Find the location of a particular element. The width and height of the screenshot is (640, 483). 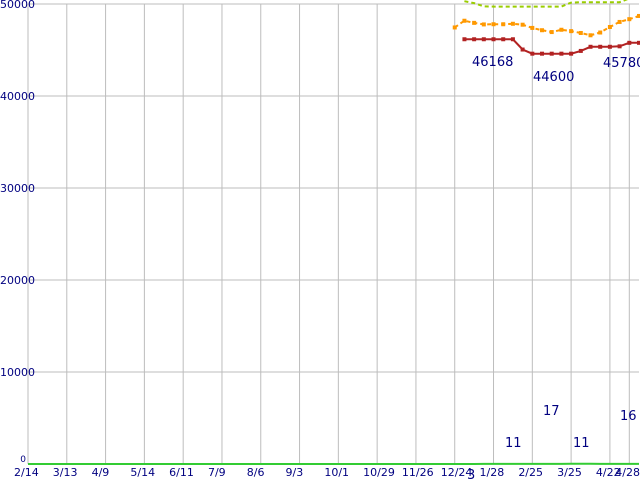

series-dark-red-actual is located at coordinates (551, 46).